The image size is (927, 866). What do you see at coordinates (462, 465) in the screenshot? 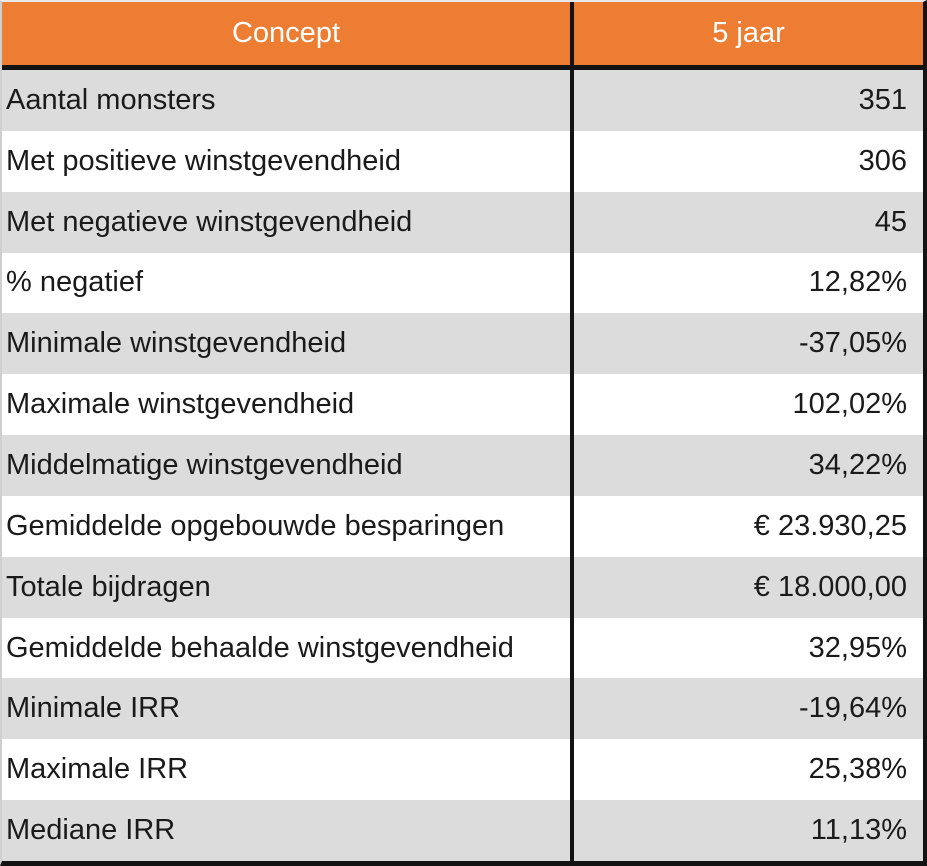
I see `table-row: Middelmatige winstgevendheid 34,22%` at bounding box center [462, 465].